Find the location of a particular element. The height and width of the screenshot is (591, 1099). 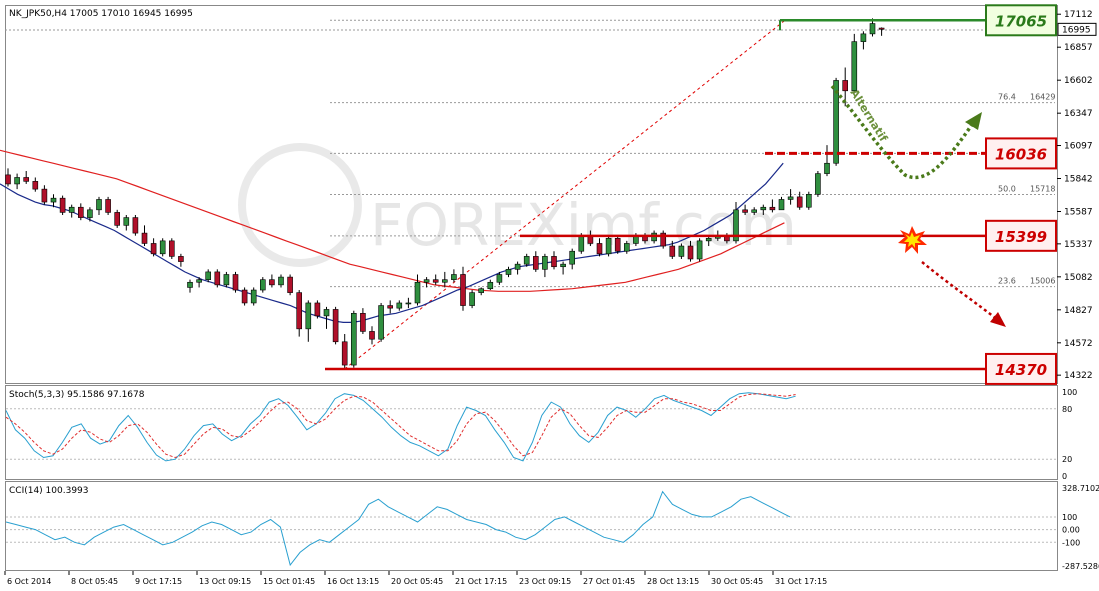

x-tick-label: 23 Oct 09:15 is located at coordinates (545, 581).